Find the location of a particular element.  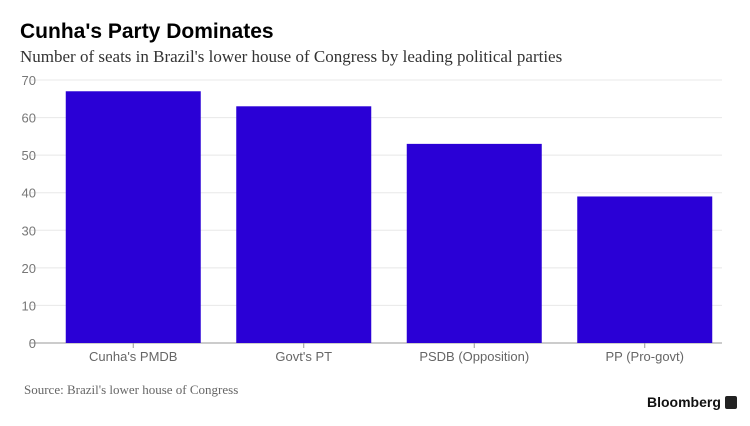

y-tick-label: 30 is located at coordinates (29, 230).